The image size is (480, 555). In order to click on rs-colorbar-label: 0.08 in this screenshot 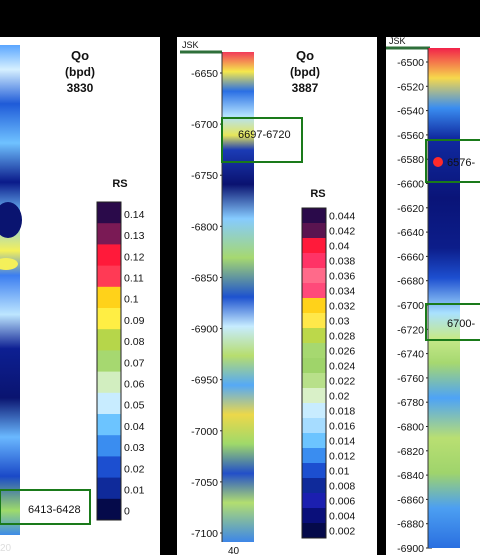, I will do `click(134, 342)`.